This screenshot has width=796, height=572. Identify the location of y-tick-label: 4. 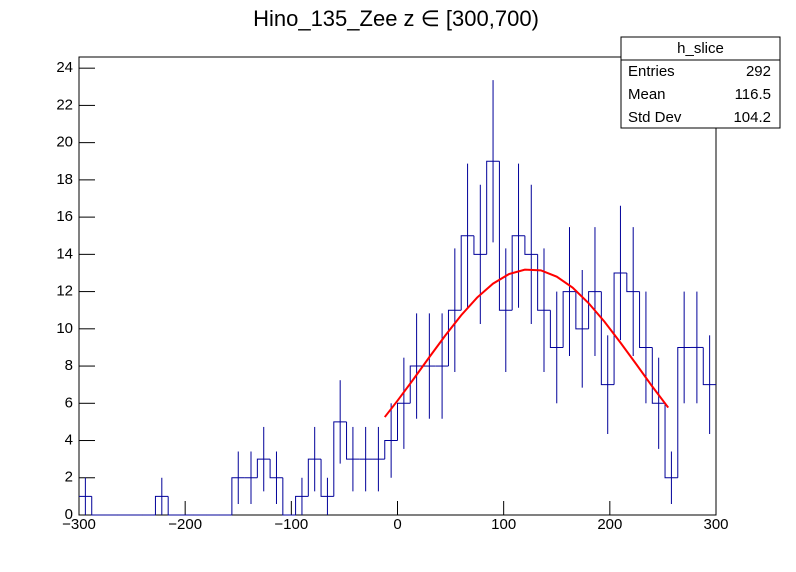
(69, 439).